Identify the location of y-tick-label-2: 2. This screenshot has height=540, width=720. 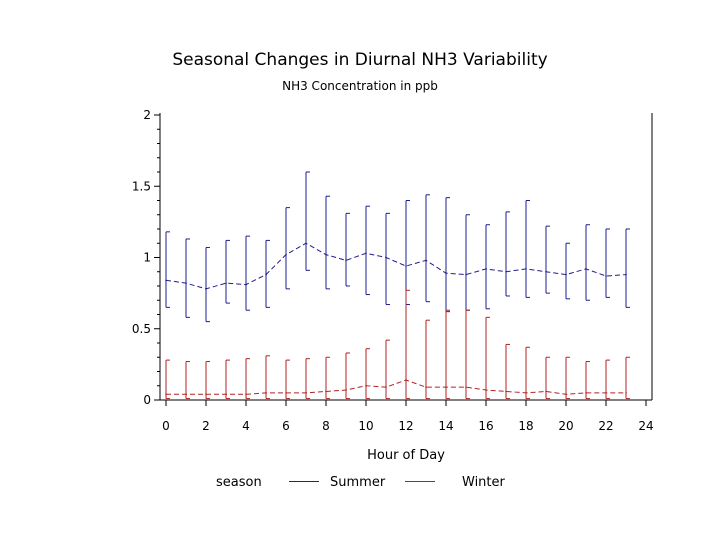
(147, 115).